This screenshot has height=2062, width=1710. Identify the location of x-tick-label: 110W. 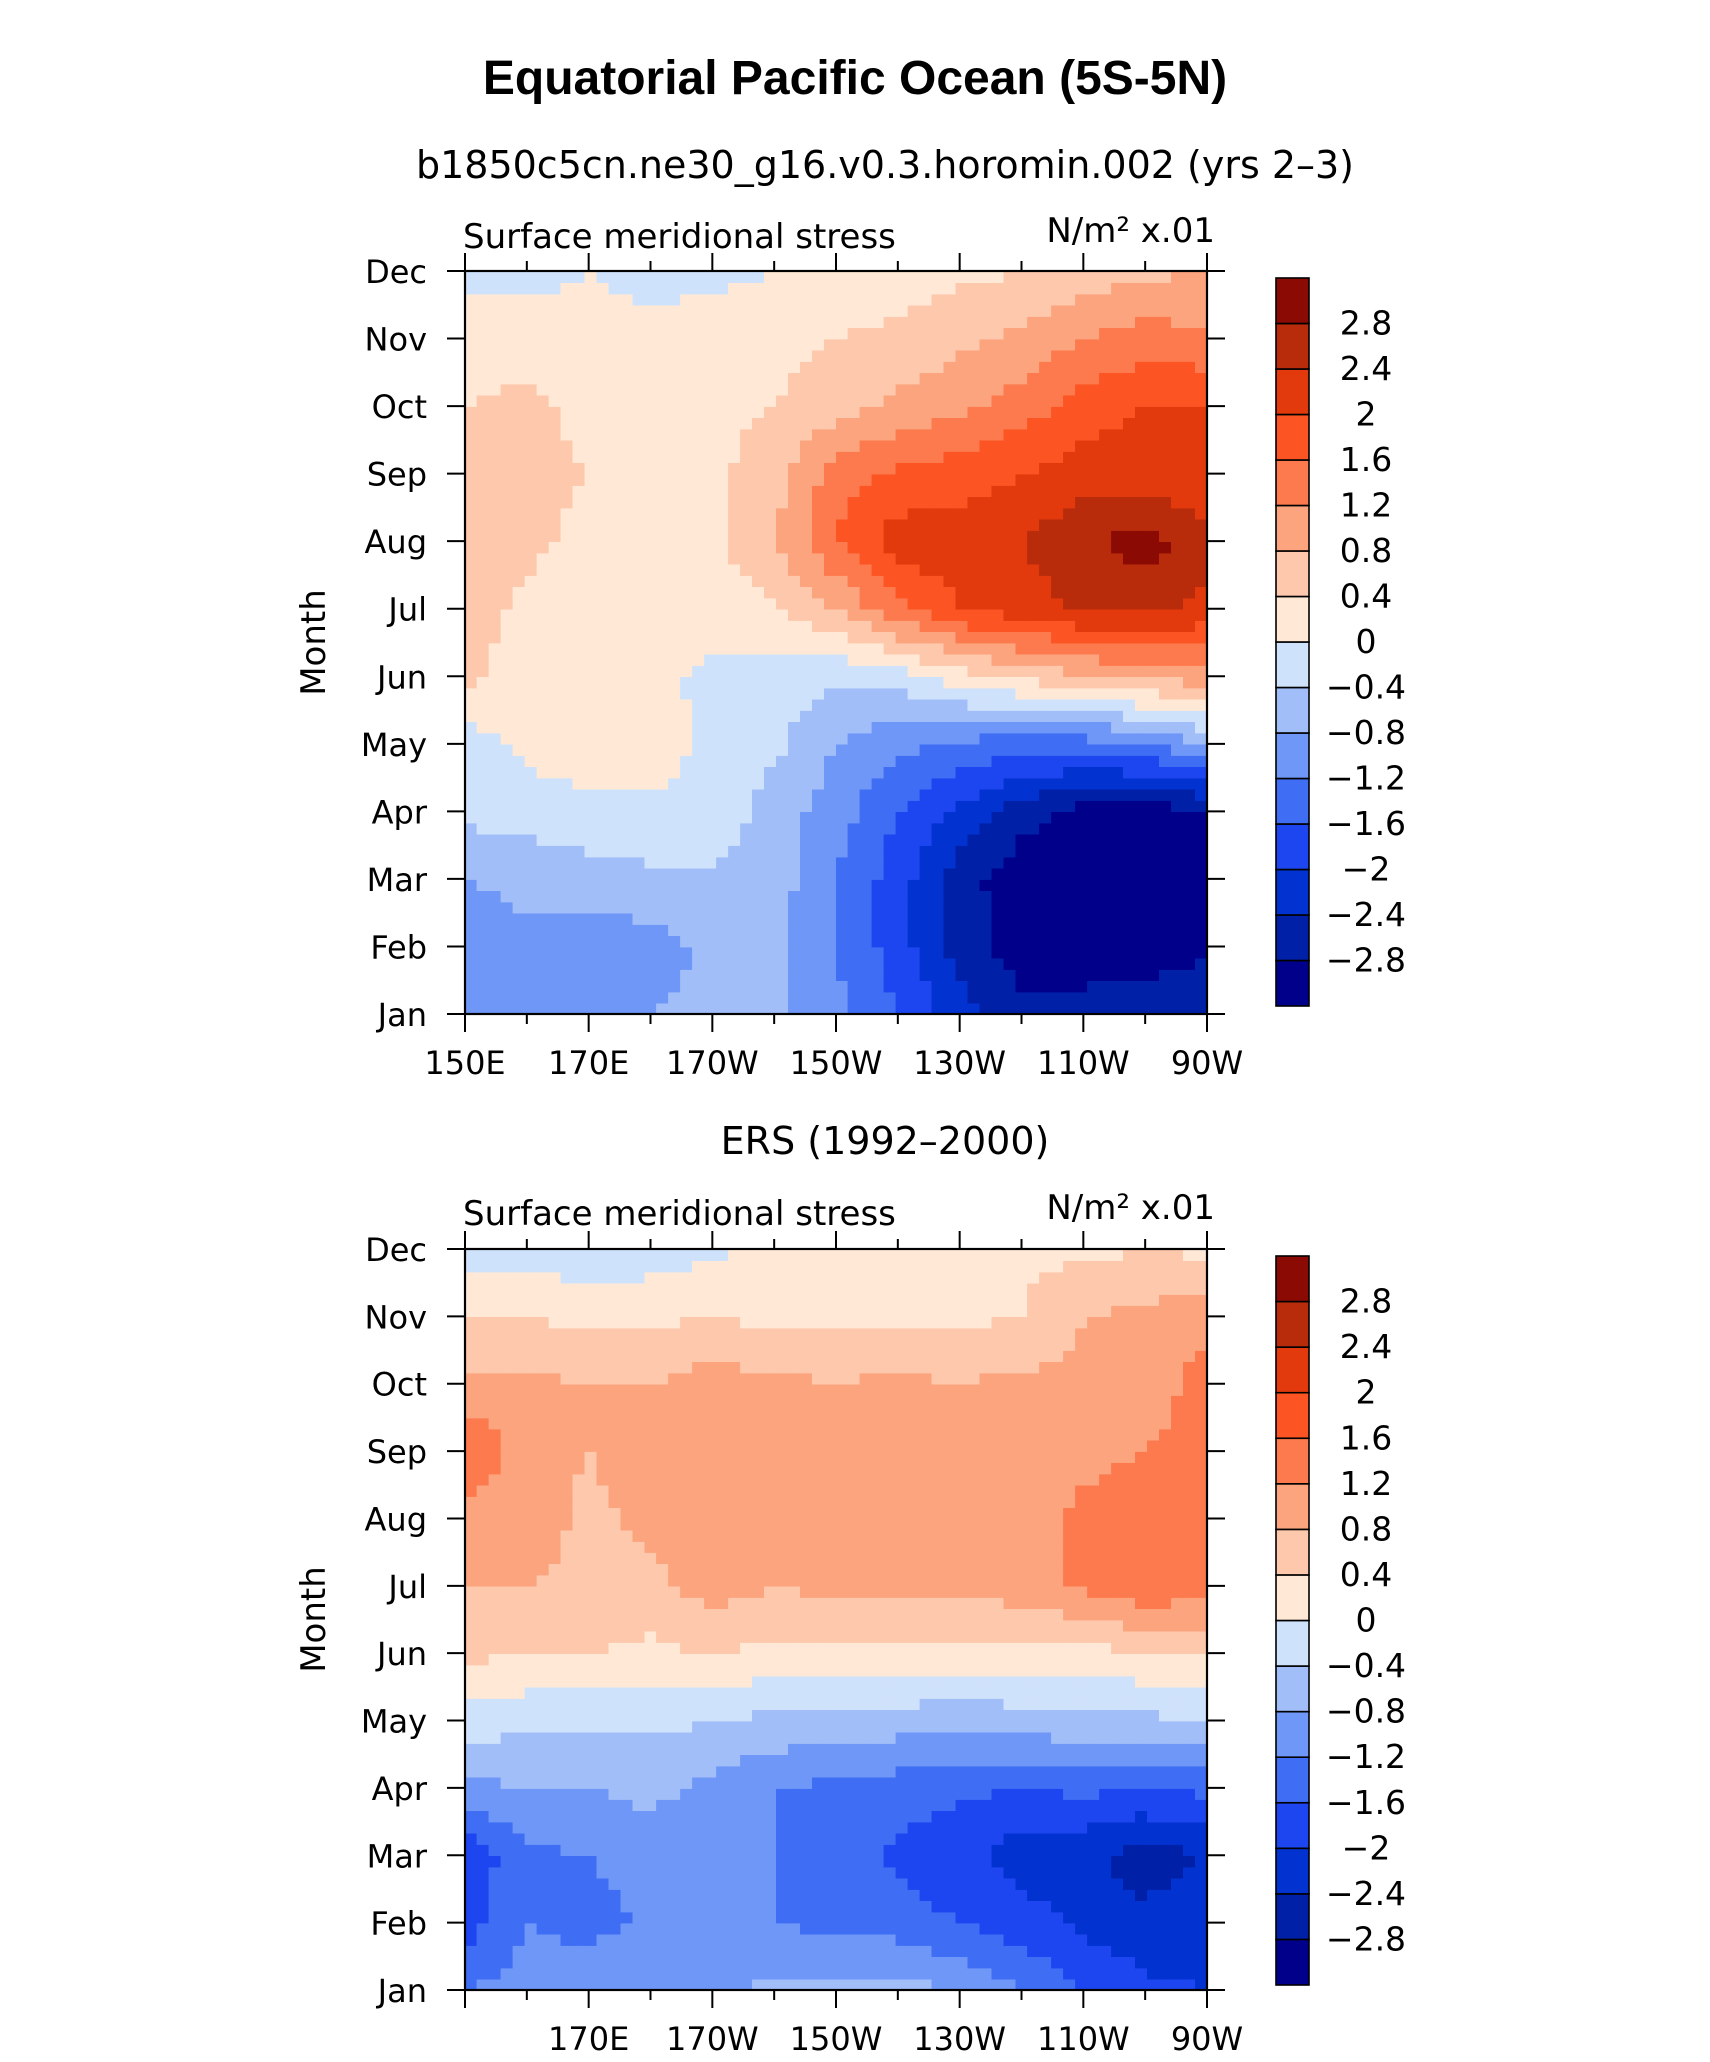
(1083, 1063).